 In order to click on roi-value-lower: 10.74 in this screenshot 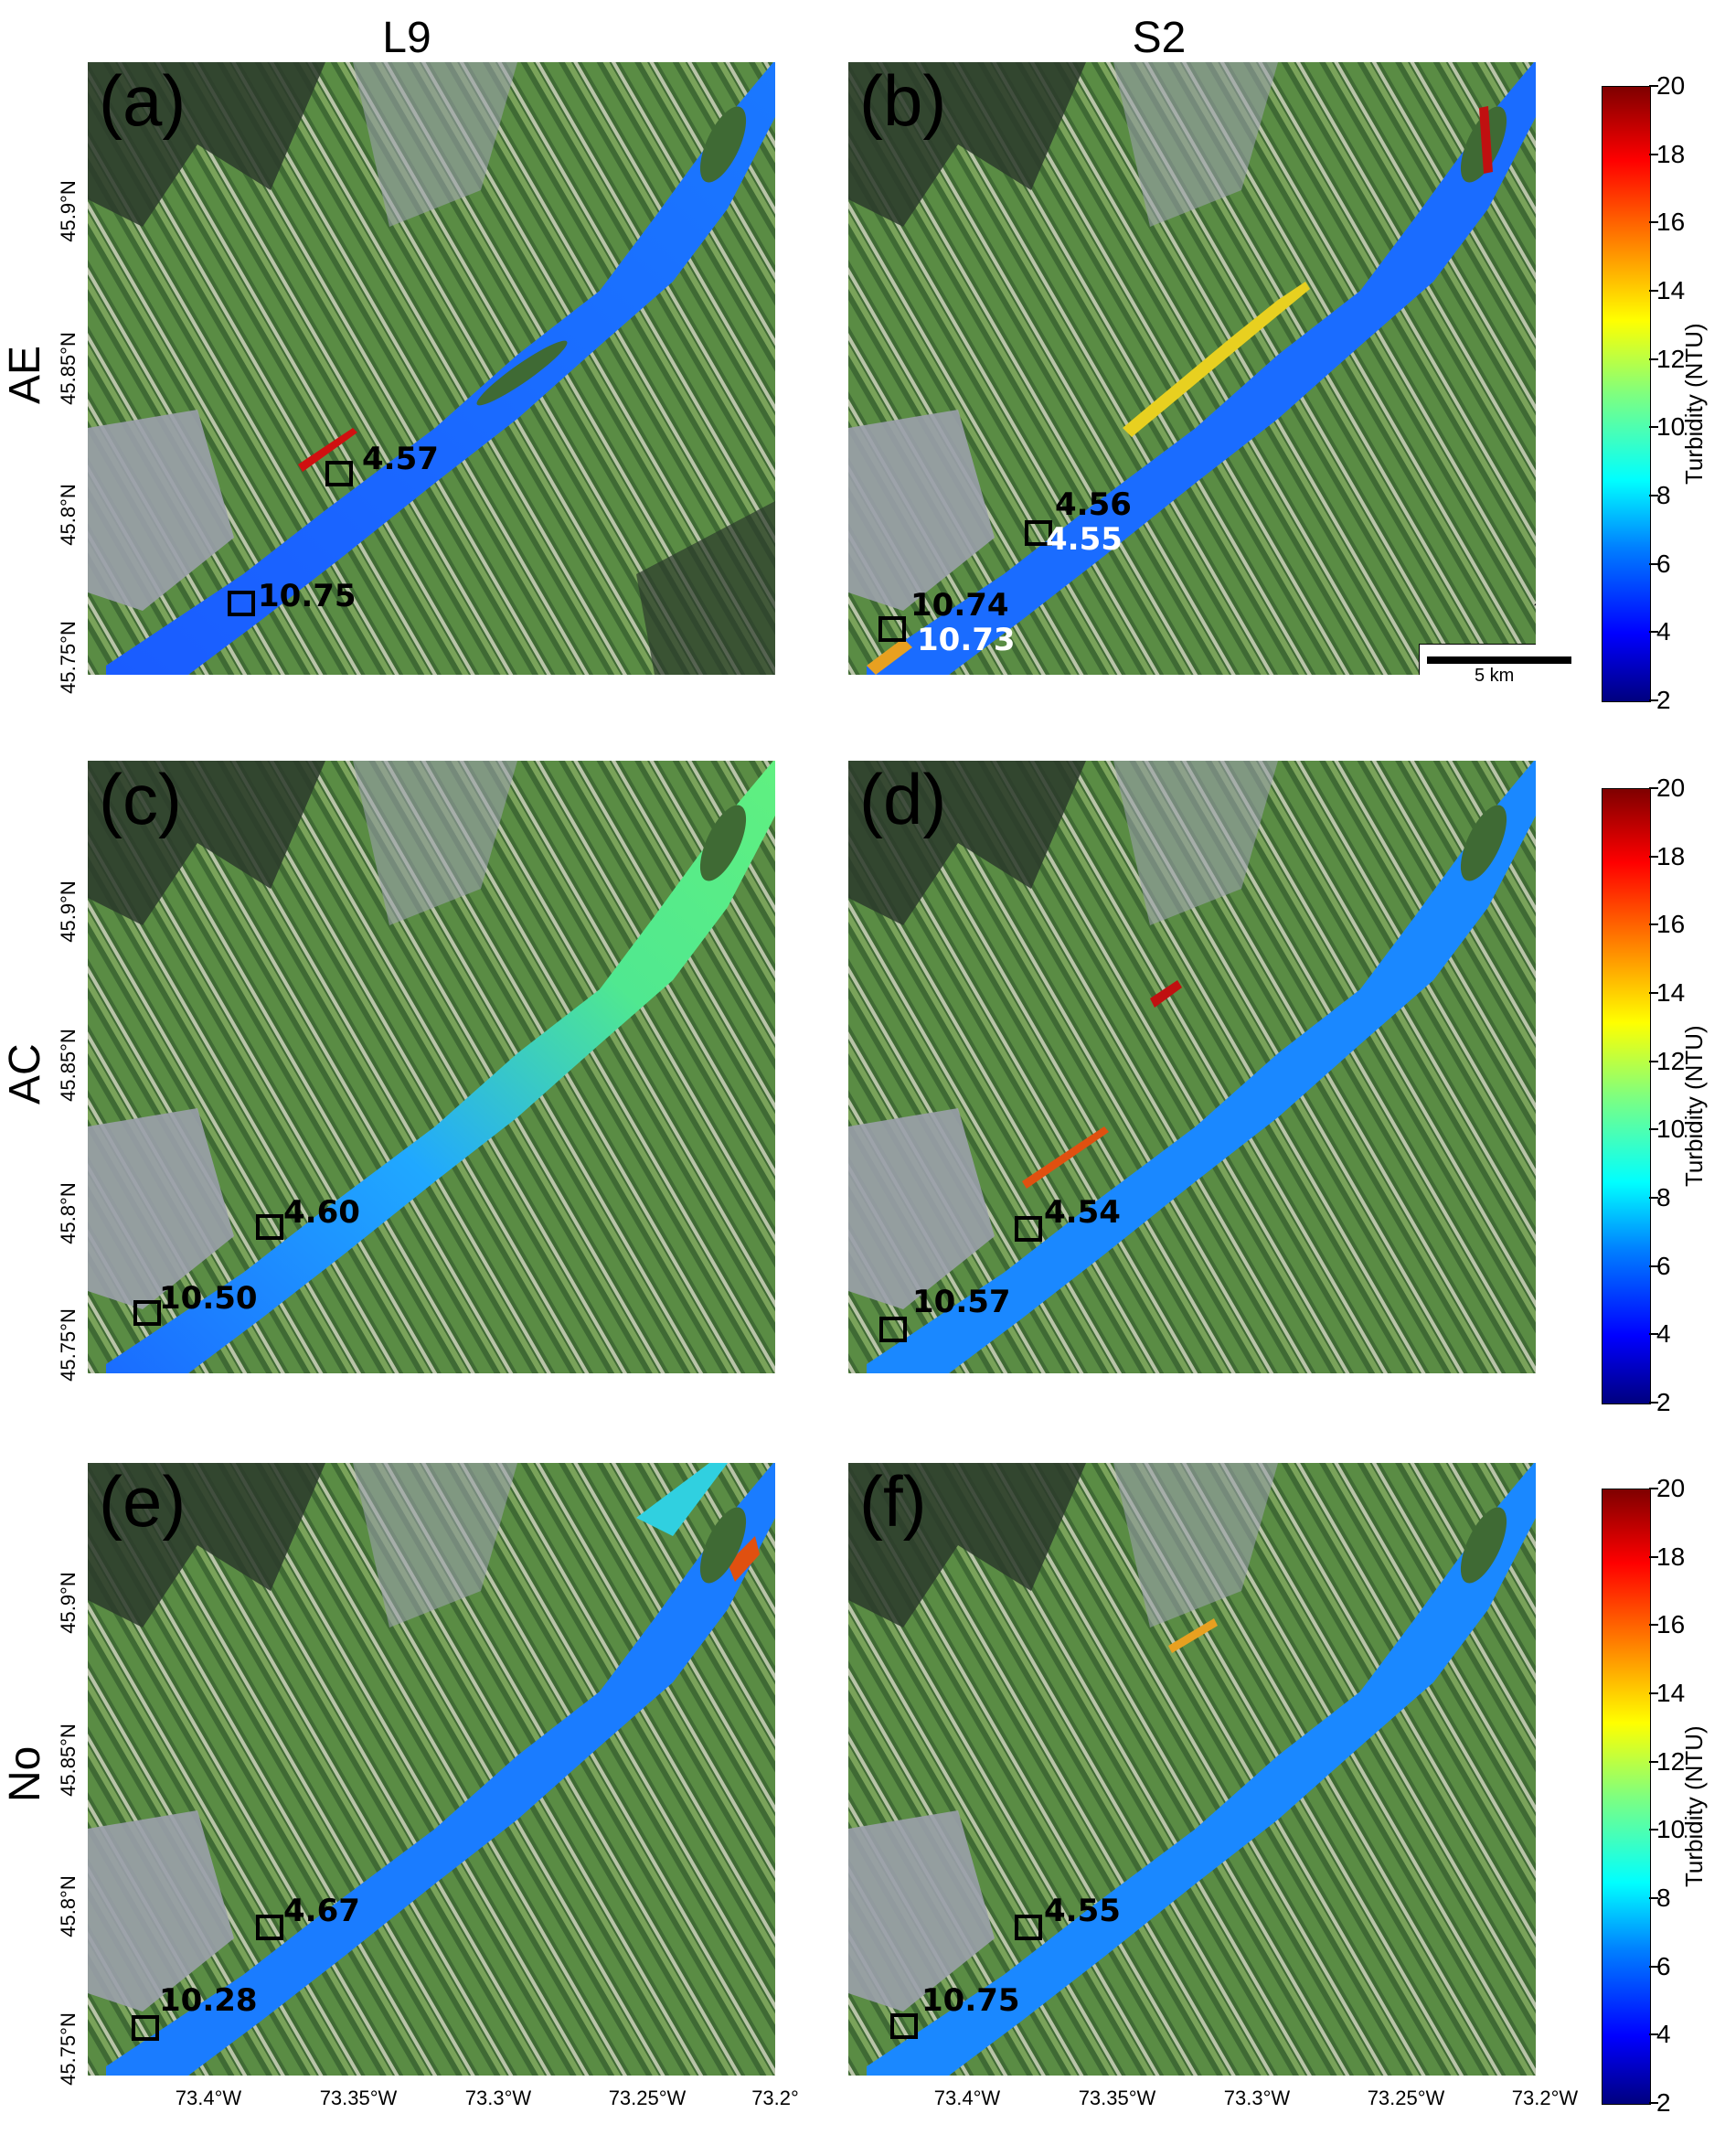, I will do `click(959, 605)`.